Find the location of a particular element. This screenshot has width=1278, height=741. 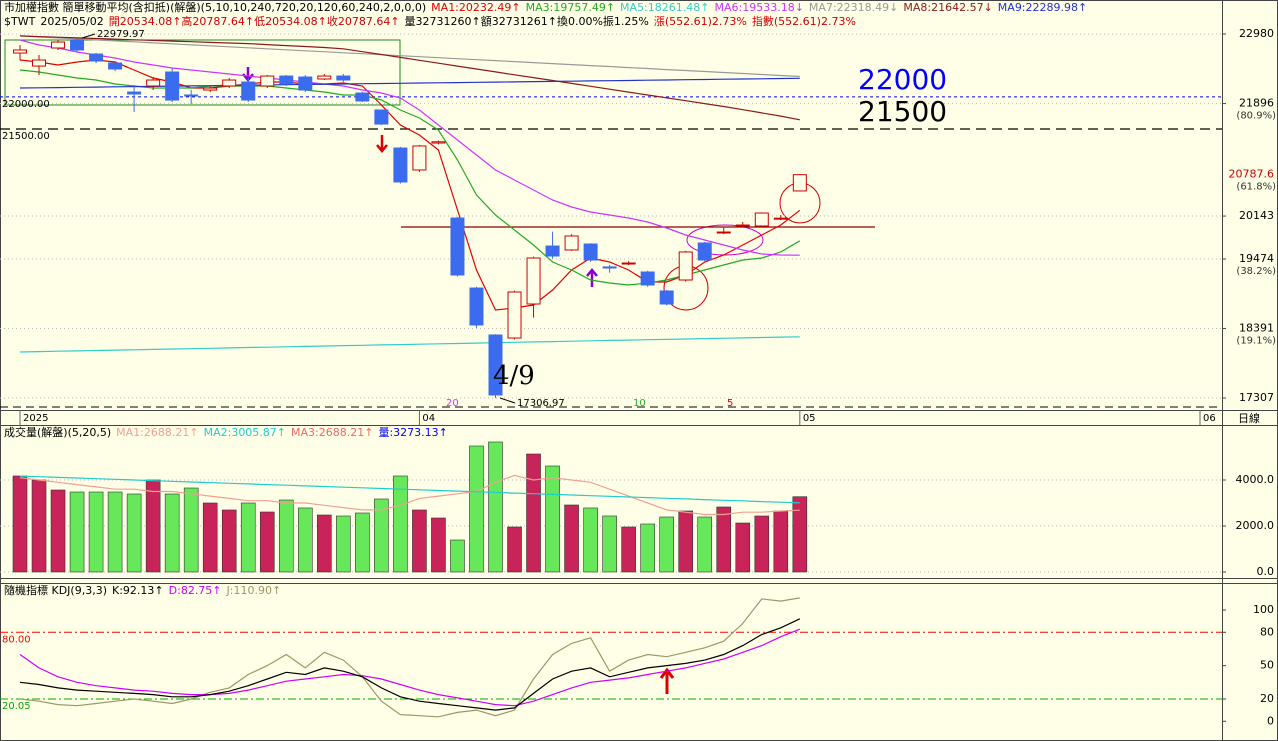

x-tick-label: 06 is located at coordinates (1209, 418).